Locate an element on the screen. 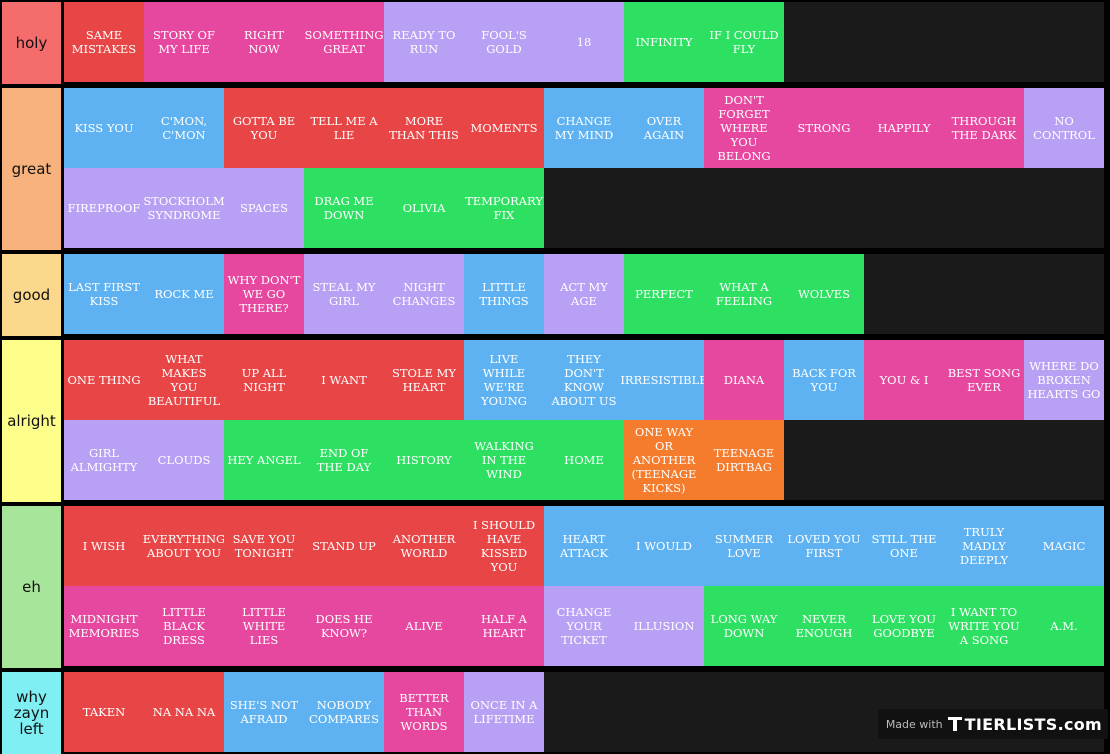 The width and height of the screenshot is (1110, 754). tier-item: IRRESISTIBLE is located at coordinates (664, 380).